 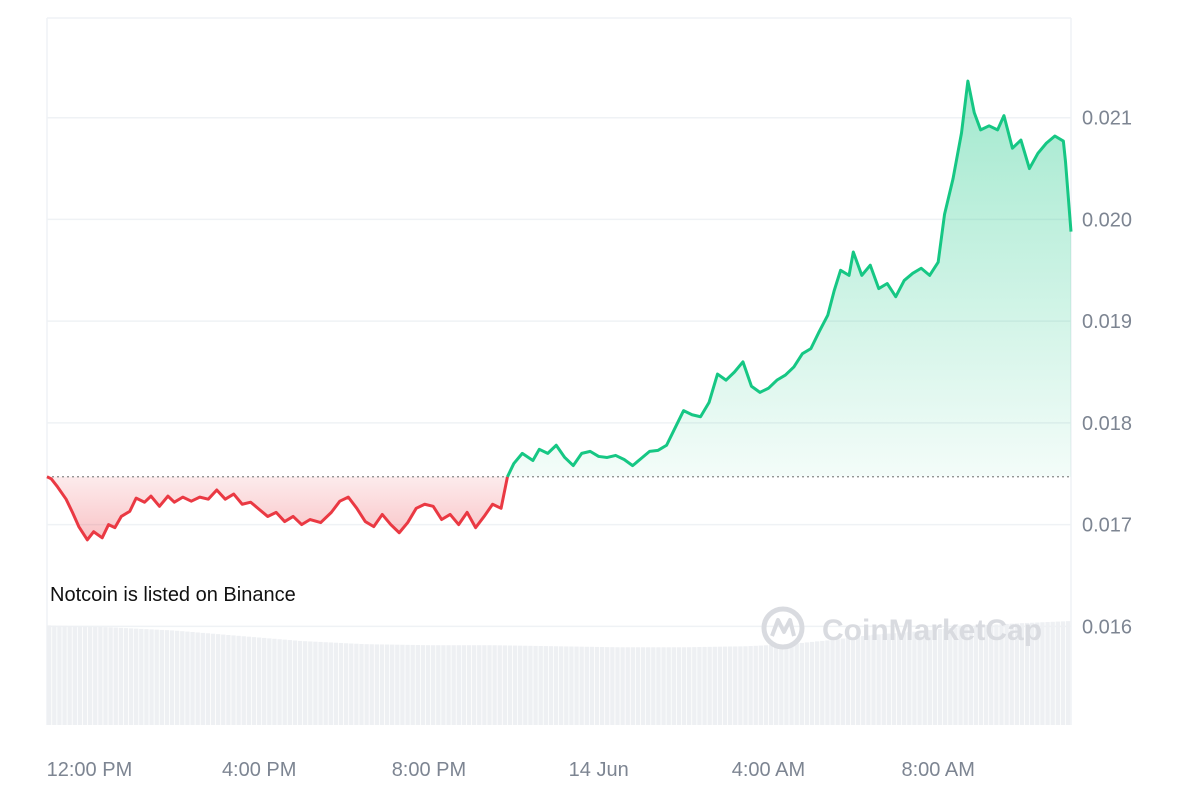 I want to click on chart-annotation: Notcoin is listed on Binance, so click(x=173, y=595).